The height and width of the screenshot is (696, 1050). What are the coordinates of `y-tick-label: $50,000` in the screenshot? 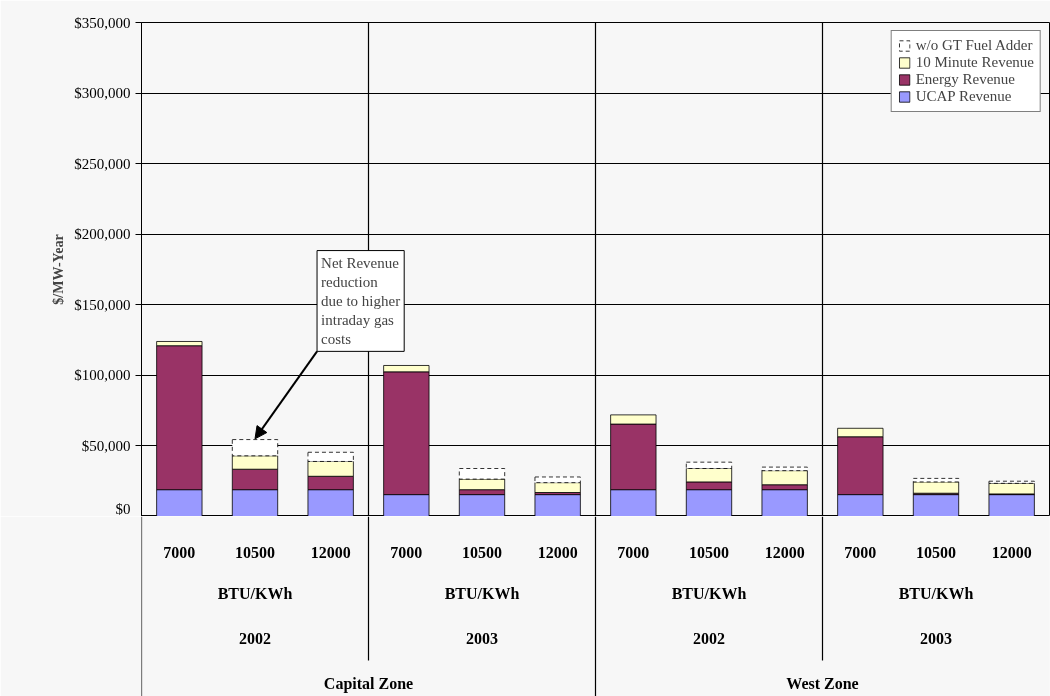 It's located at (106, 445).